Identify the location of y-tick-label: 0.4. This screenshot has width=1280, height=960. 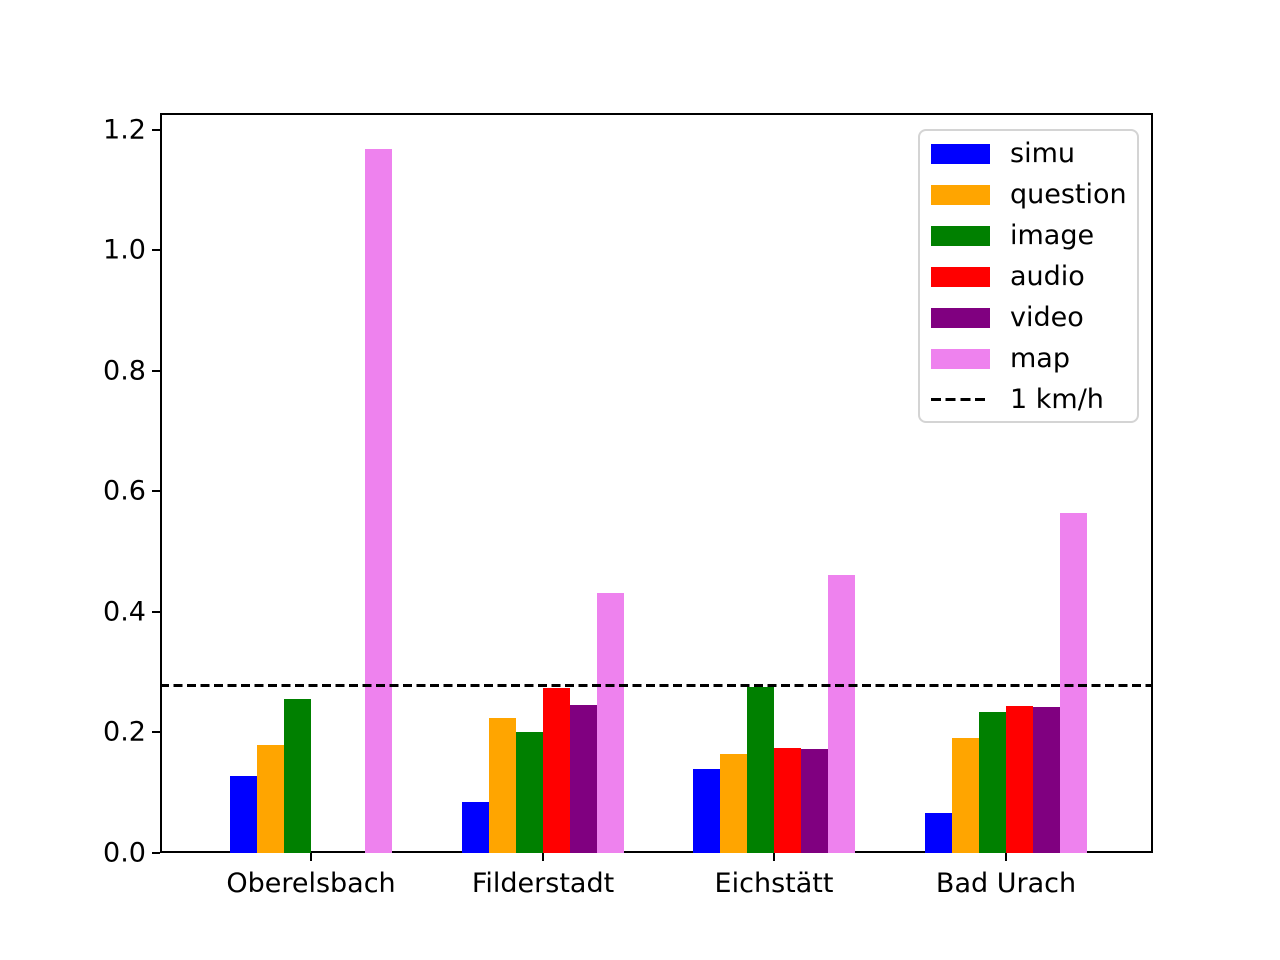
(124, 612).